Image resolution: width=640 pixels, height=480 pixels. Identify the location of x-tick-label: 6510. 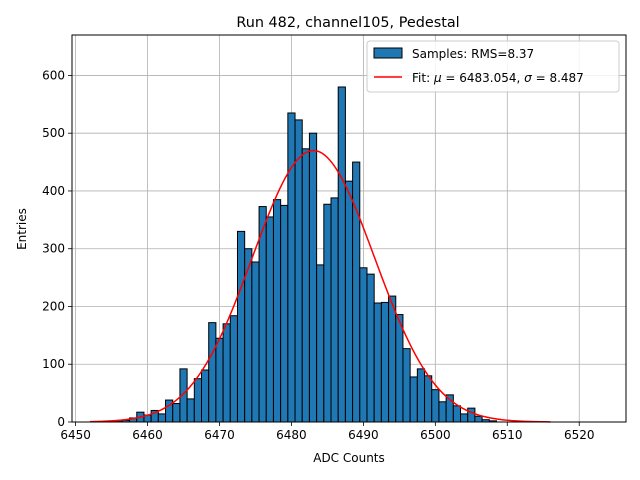
(507, 435).